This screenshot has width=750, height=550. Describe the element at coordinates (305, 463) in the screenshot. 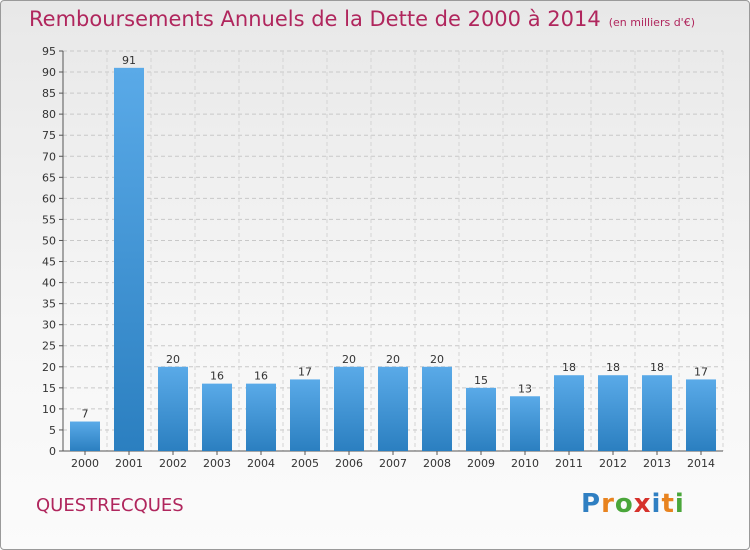

I see `x-tick-label: 2005` at that location.